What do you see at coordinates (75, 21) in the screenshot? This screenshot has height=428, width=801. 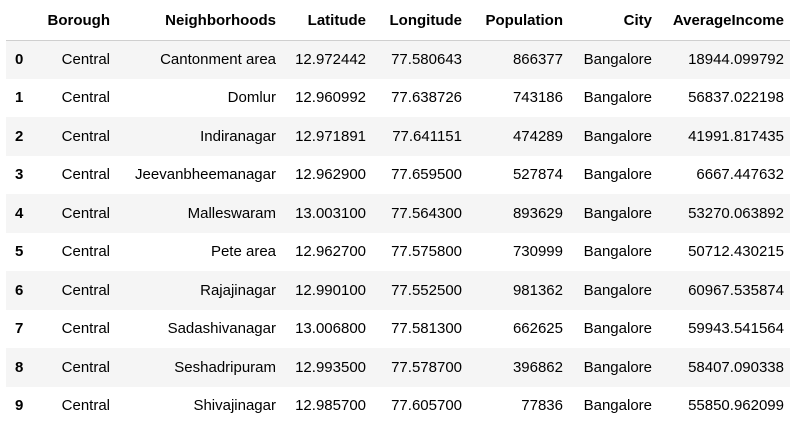 I see `column-header-borough: Borough` at bounding box center [75, 21].